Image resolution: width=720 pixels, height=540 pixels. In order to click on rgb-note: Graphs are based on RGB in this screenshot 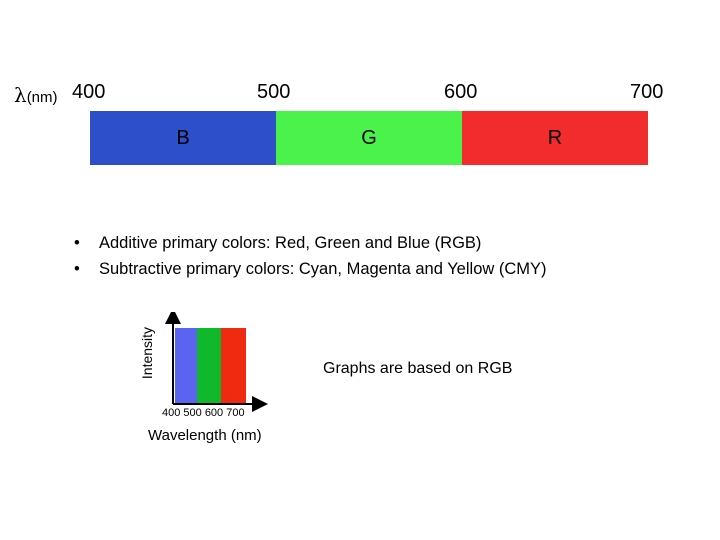, I will do `click(418, 368)`.